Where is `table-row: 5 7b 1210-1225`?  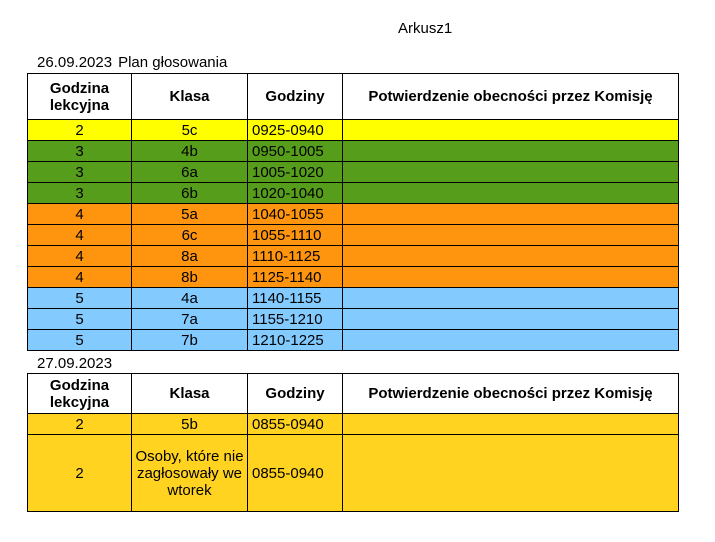 table-row: 5 7b 1210-1225 is located at coordinates (353, 340).